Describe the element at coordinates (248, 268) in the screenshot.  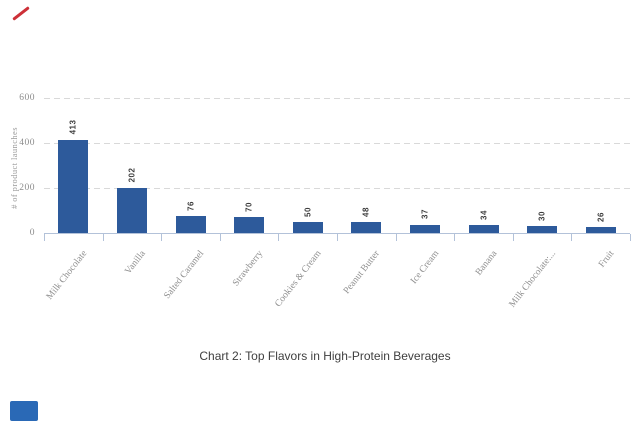
I see `category-label: Strawberry` at that location.